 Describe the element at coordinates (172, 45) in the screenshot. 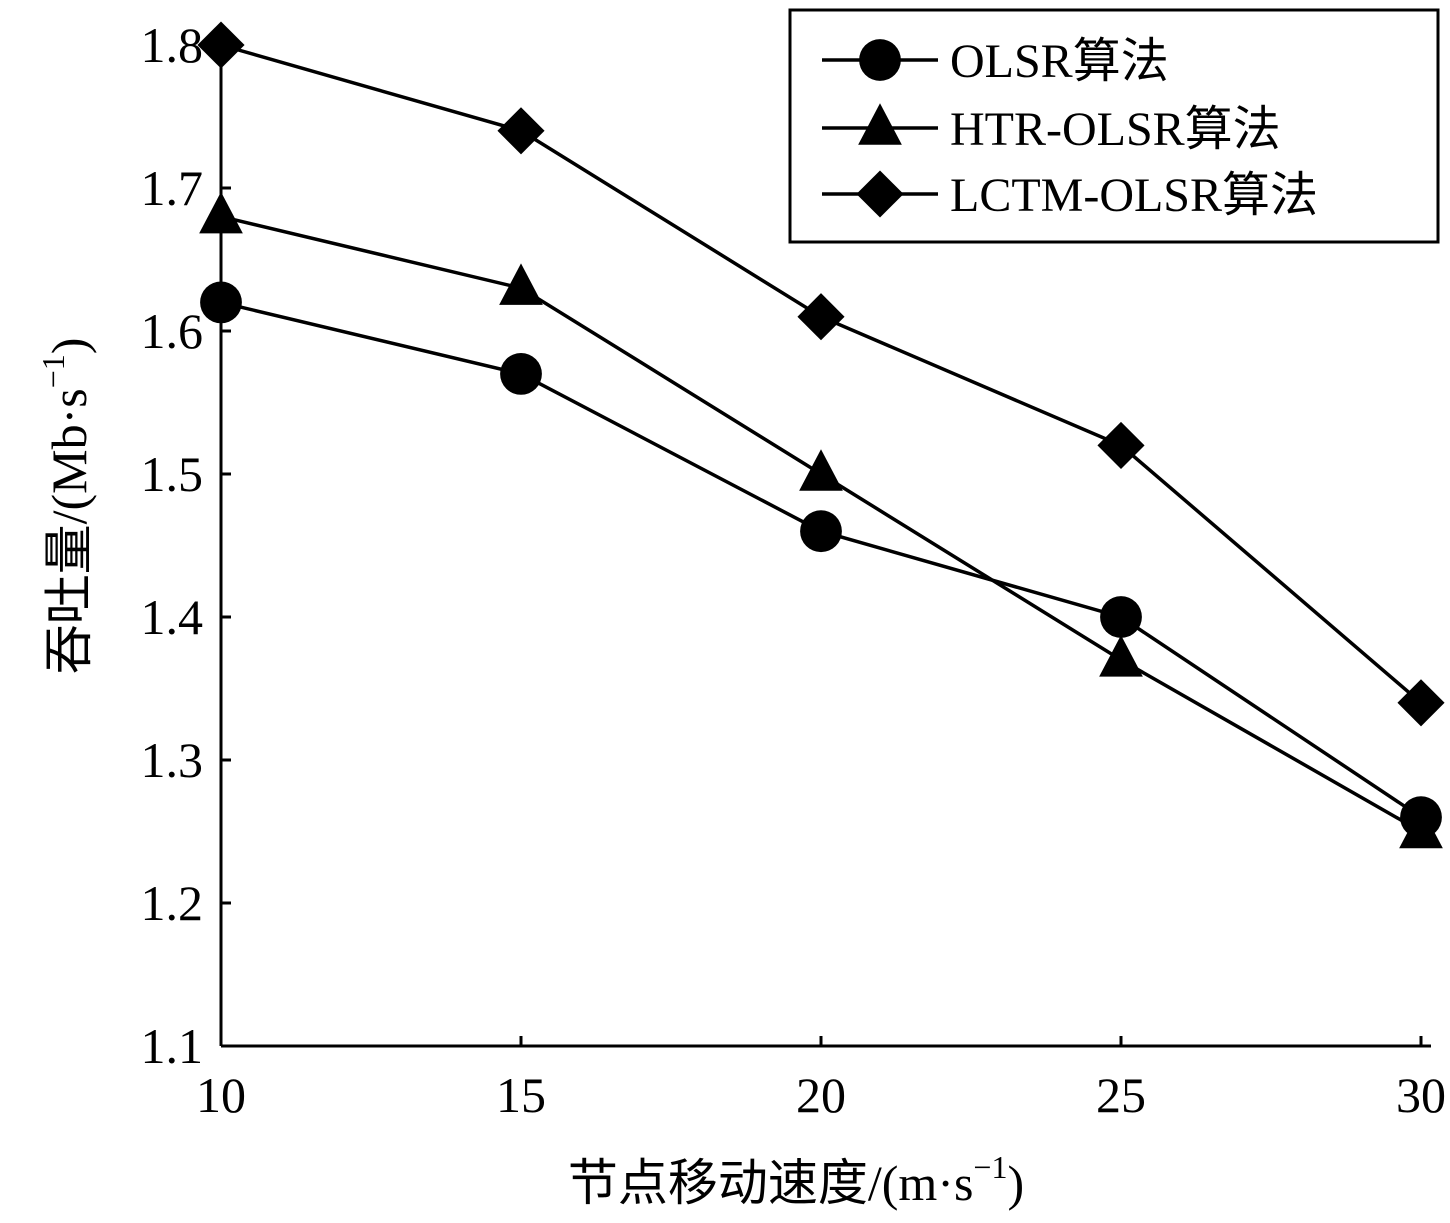

I see `y-tick-label: 1.8` at that location.